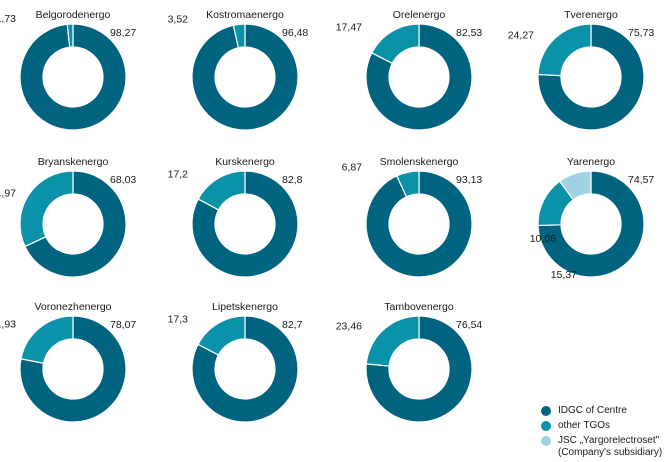 Image resolution: width=671 pixels, height=462 pixels. Describe the element at coordinates (395, 44) in the screenshot. I see `donut-slice-orelenergo-other_tgos` at that location.